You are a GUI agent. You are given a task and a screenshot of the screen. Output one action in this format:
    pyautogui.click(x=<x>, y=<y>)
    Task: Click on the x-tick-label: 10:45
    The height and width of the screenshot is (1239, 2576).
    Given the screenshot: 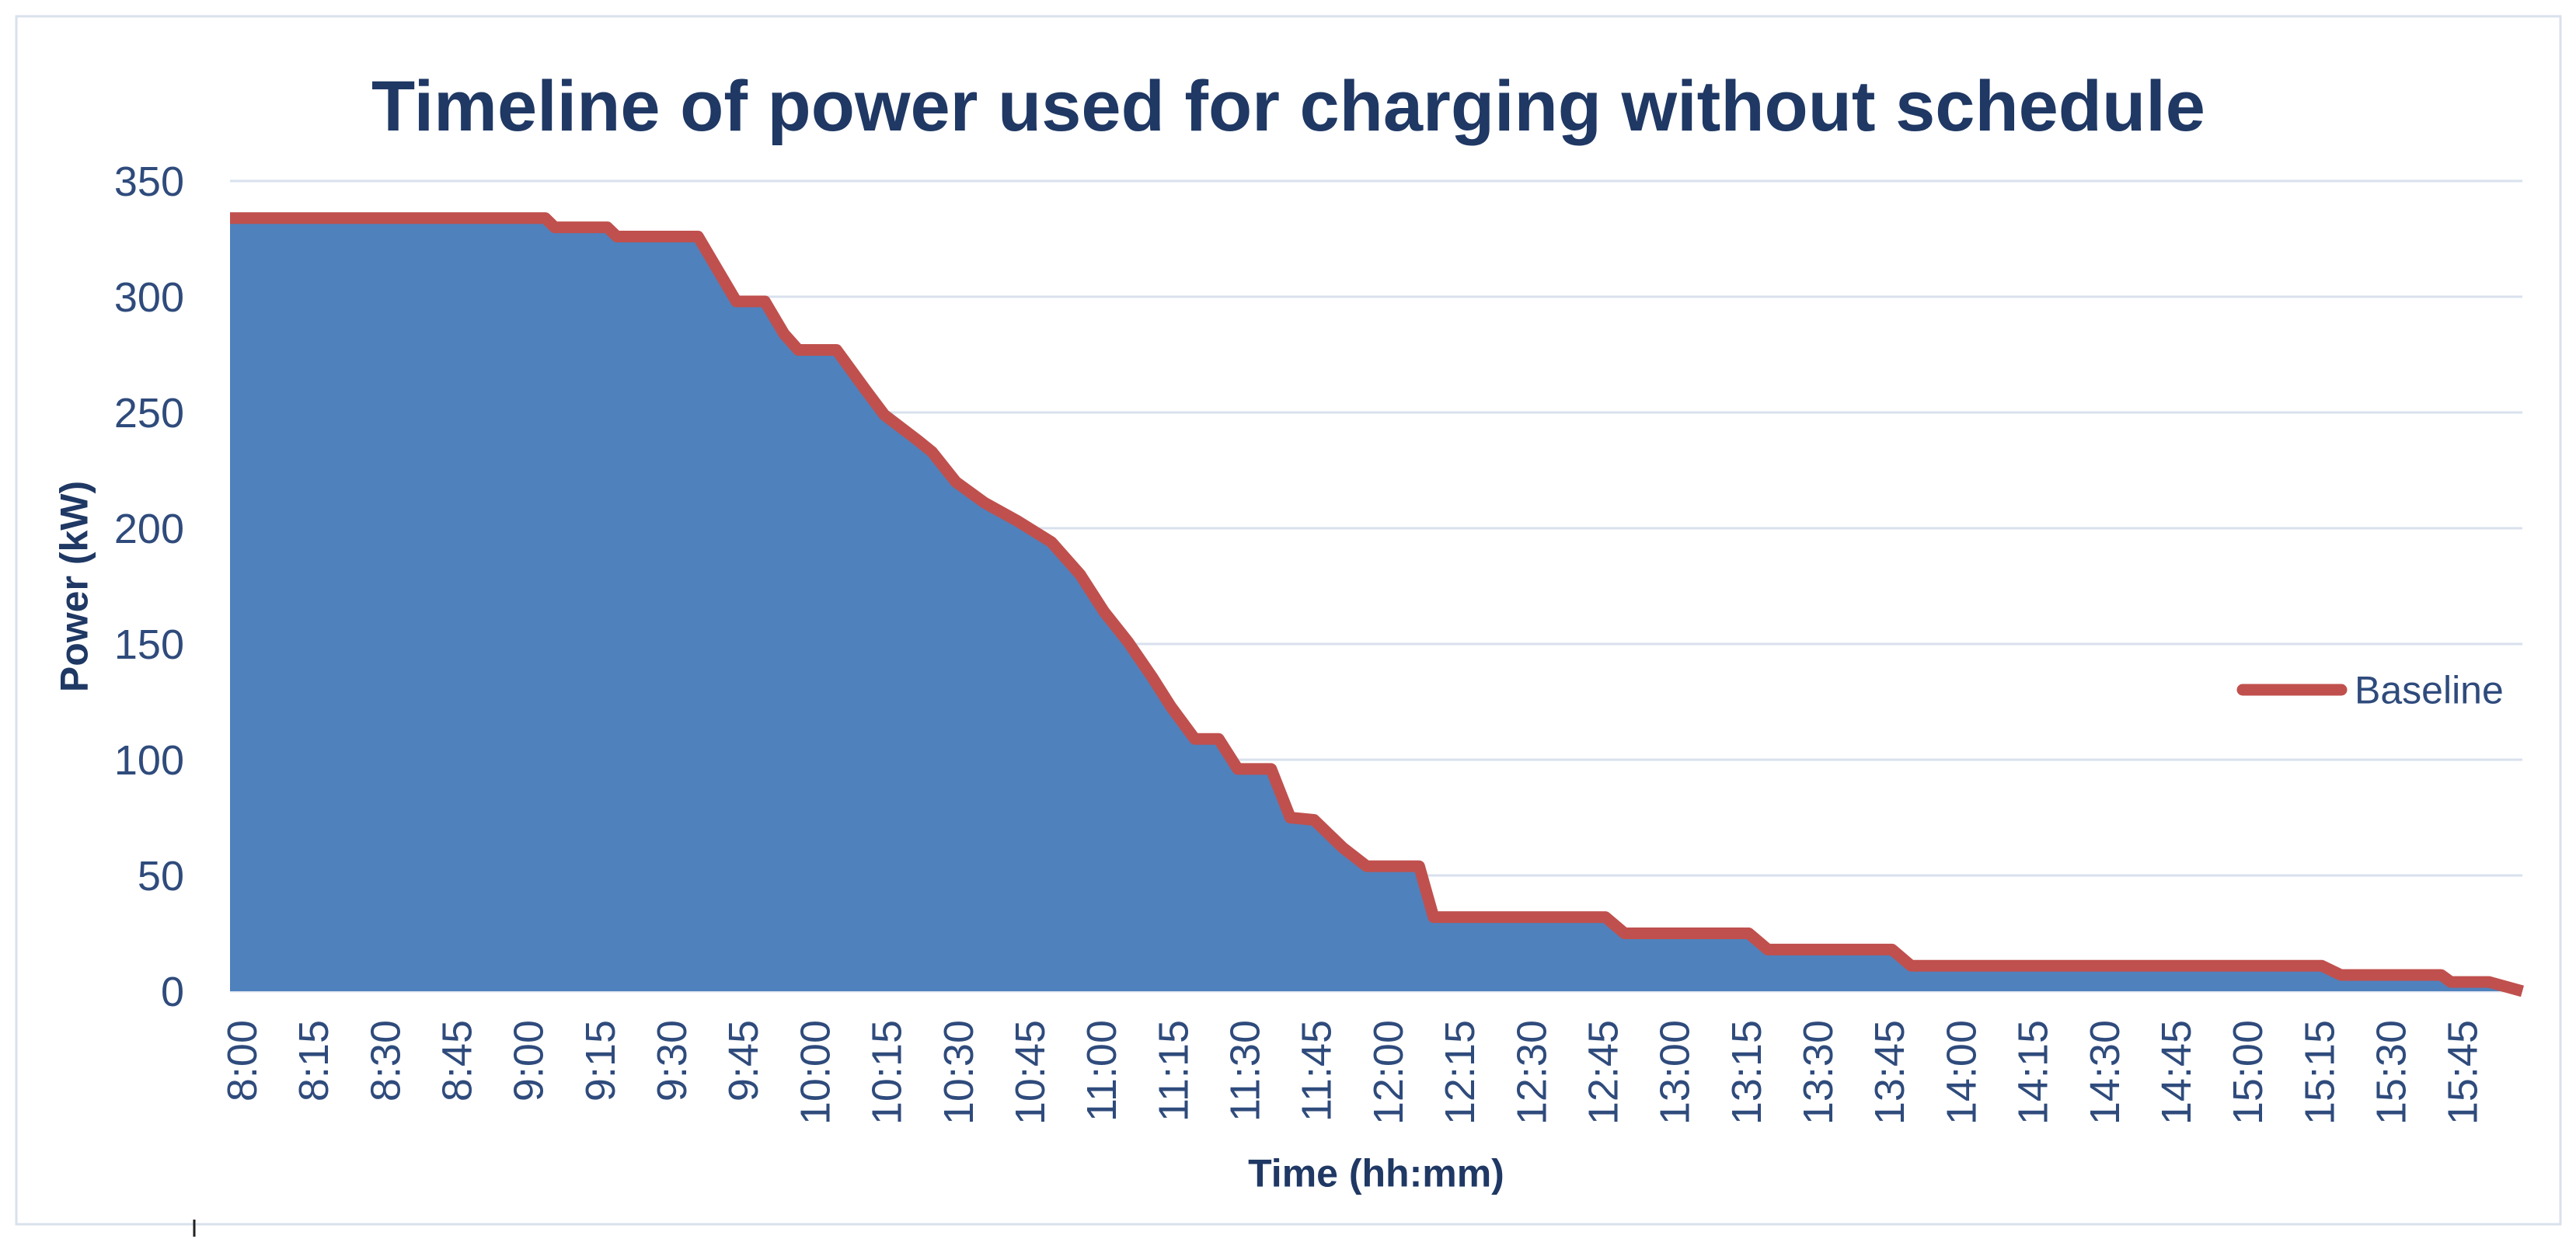 What is the action you would take?
    pyautogui.click(x=1030, y=1072)
    